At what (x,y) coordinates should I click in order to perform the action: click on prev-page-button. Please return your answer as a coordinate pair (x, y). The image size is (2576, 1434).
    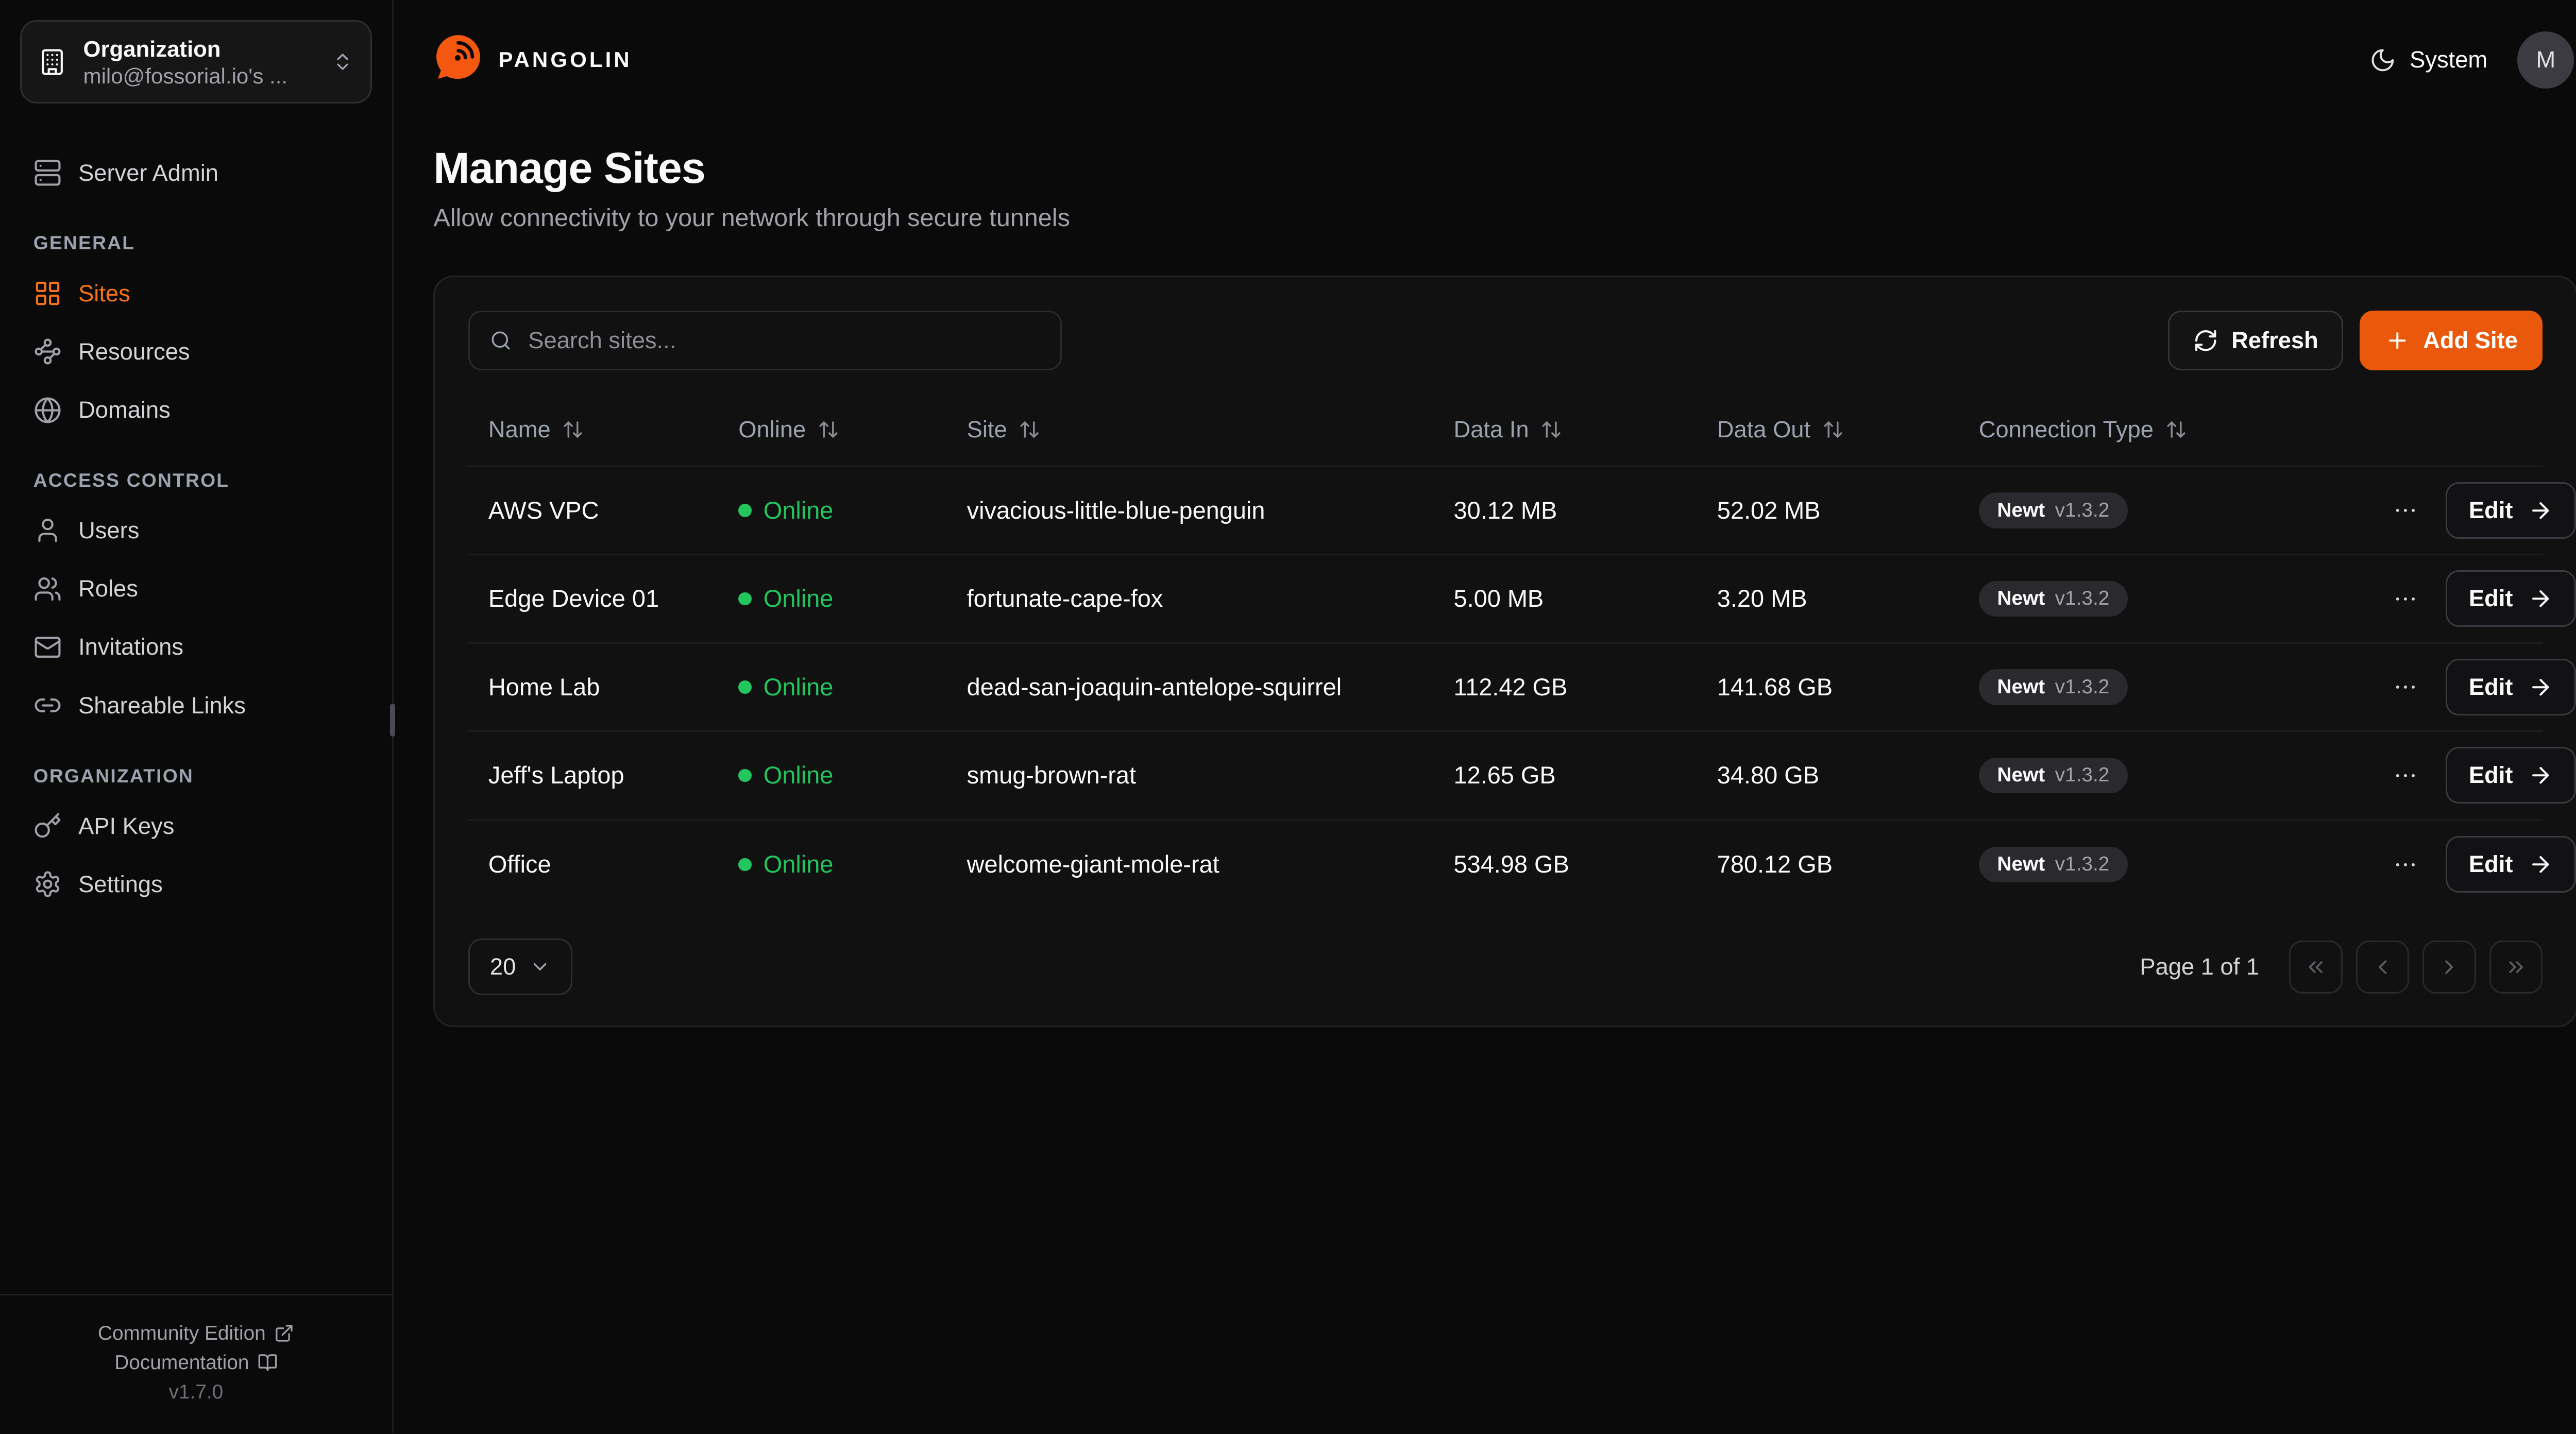
    Looking at the image, I should click on (2382, 967).